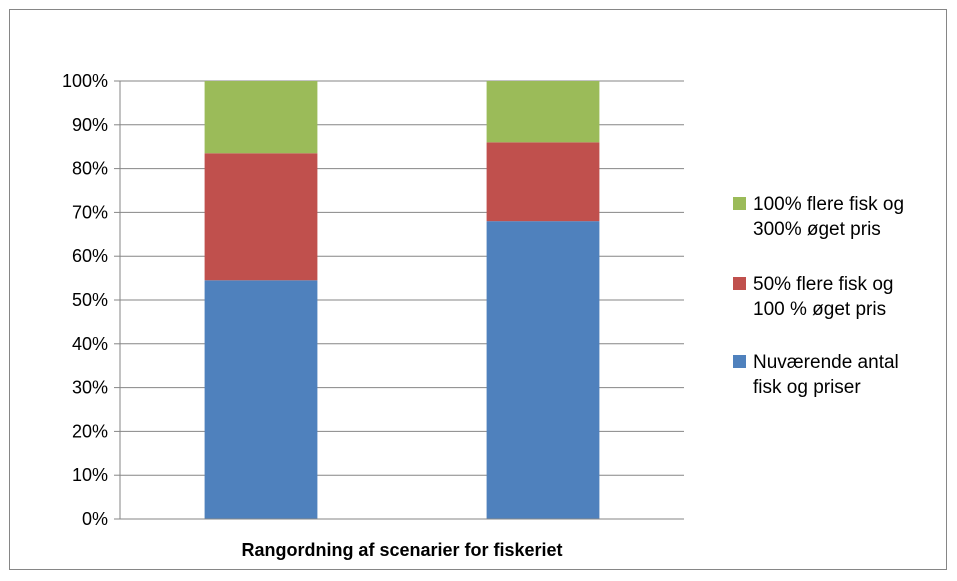 The width and height of the screenshot is (957, 581). I want to click on legend-label: 100 % øget pris, so click(819, 309).